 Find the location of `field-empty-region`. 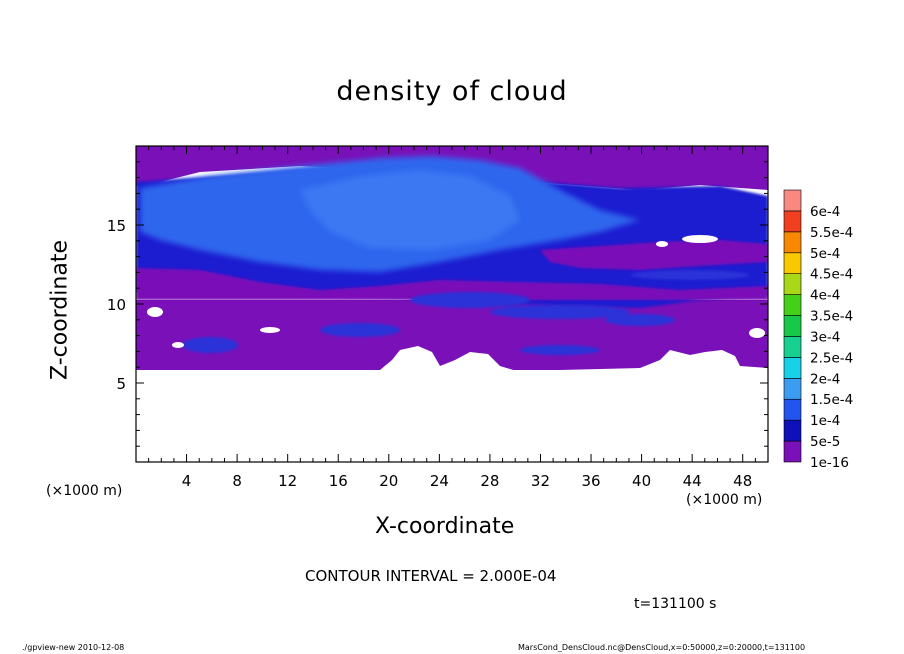

field-empty-region is located at coordinates (452, 416).